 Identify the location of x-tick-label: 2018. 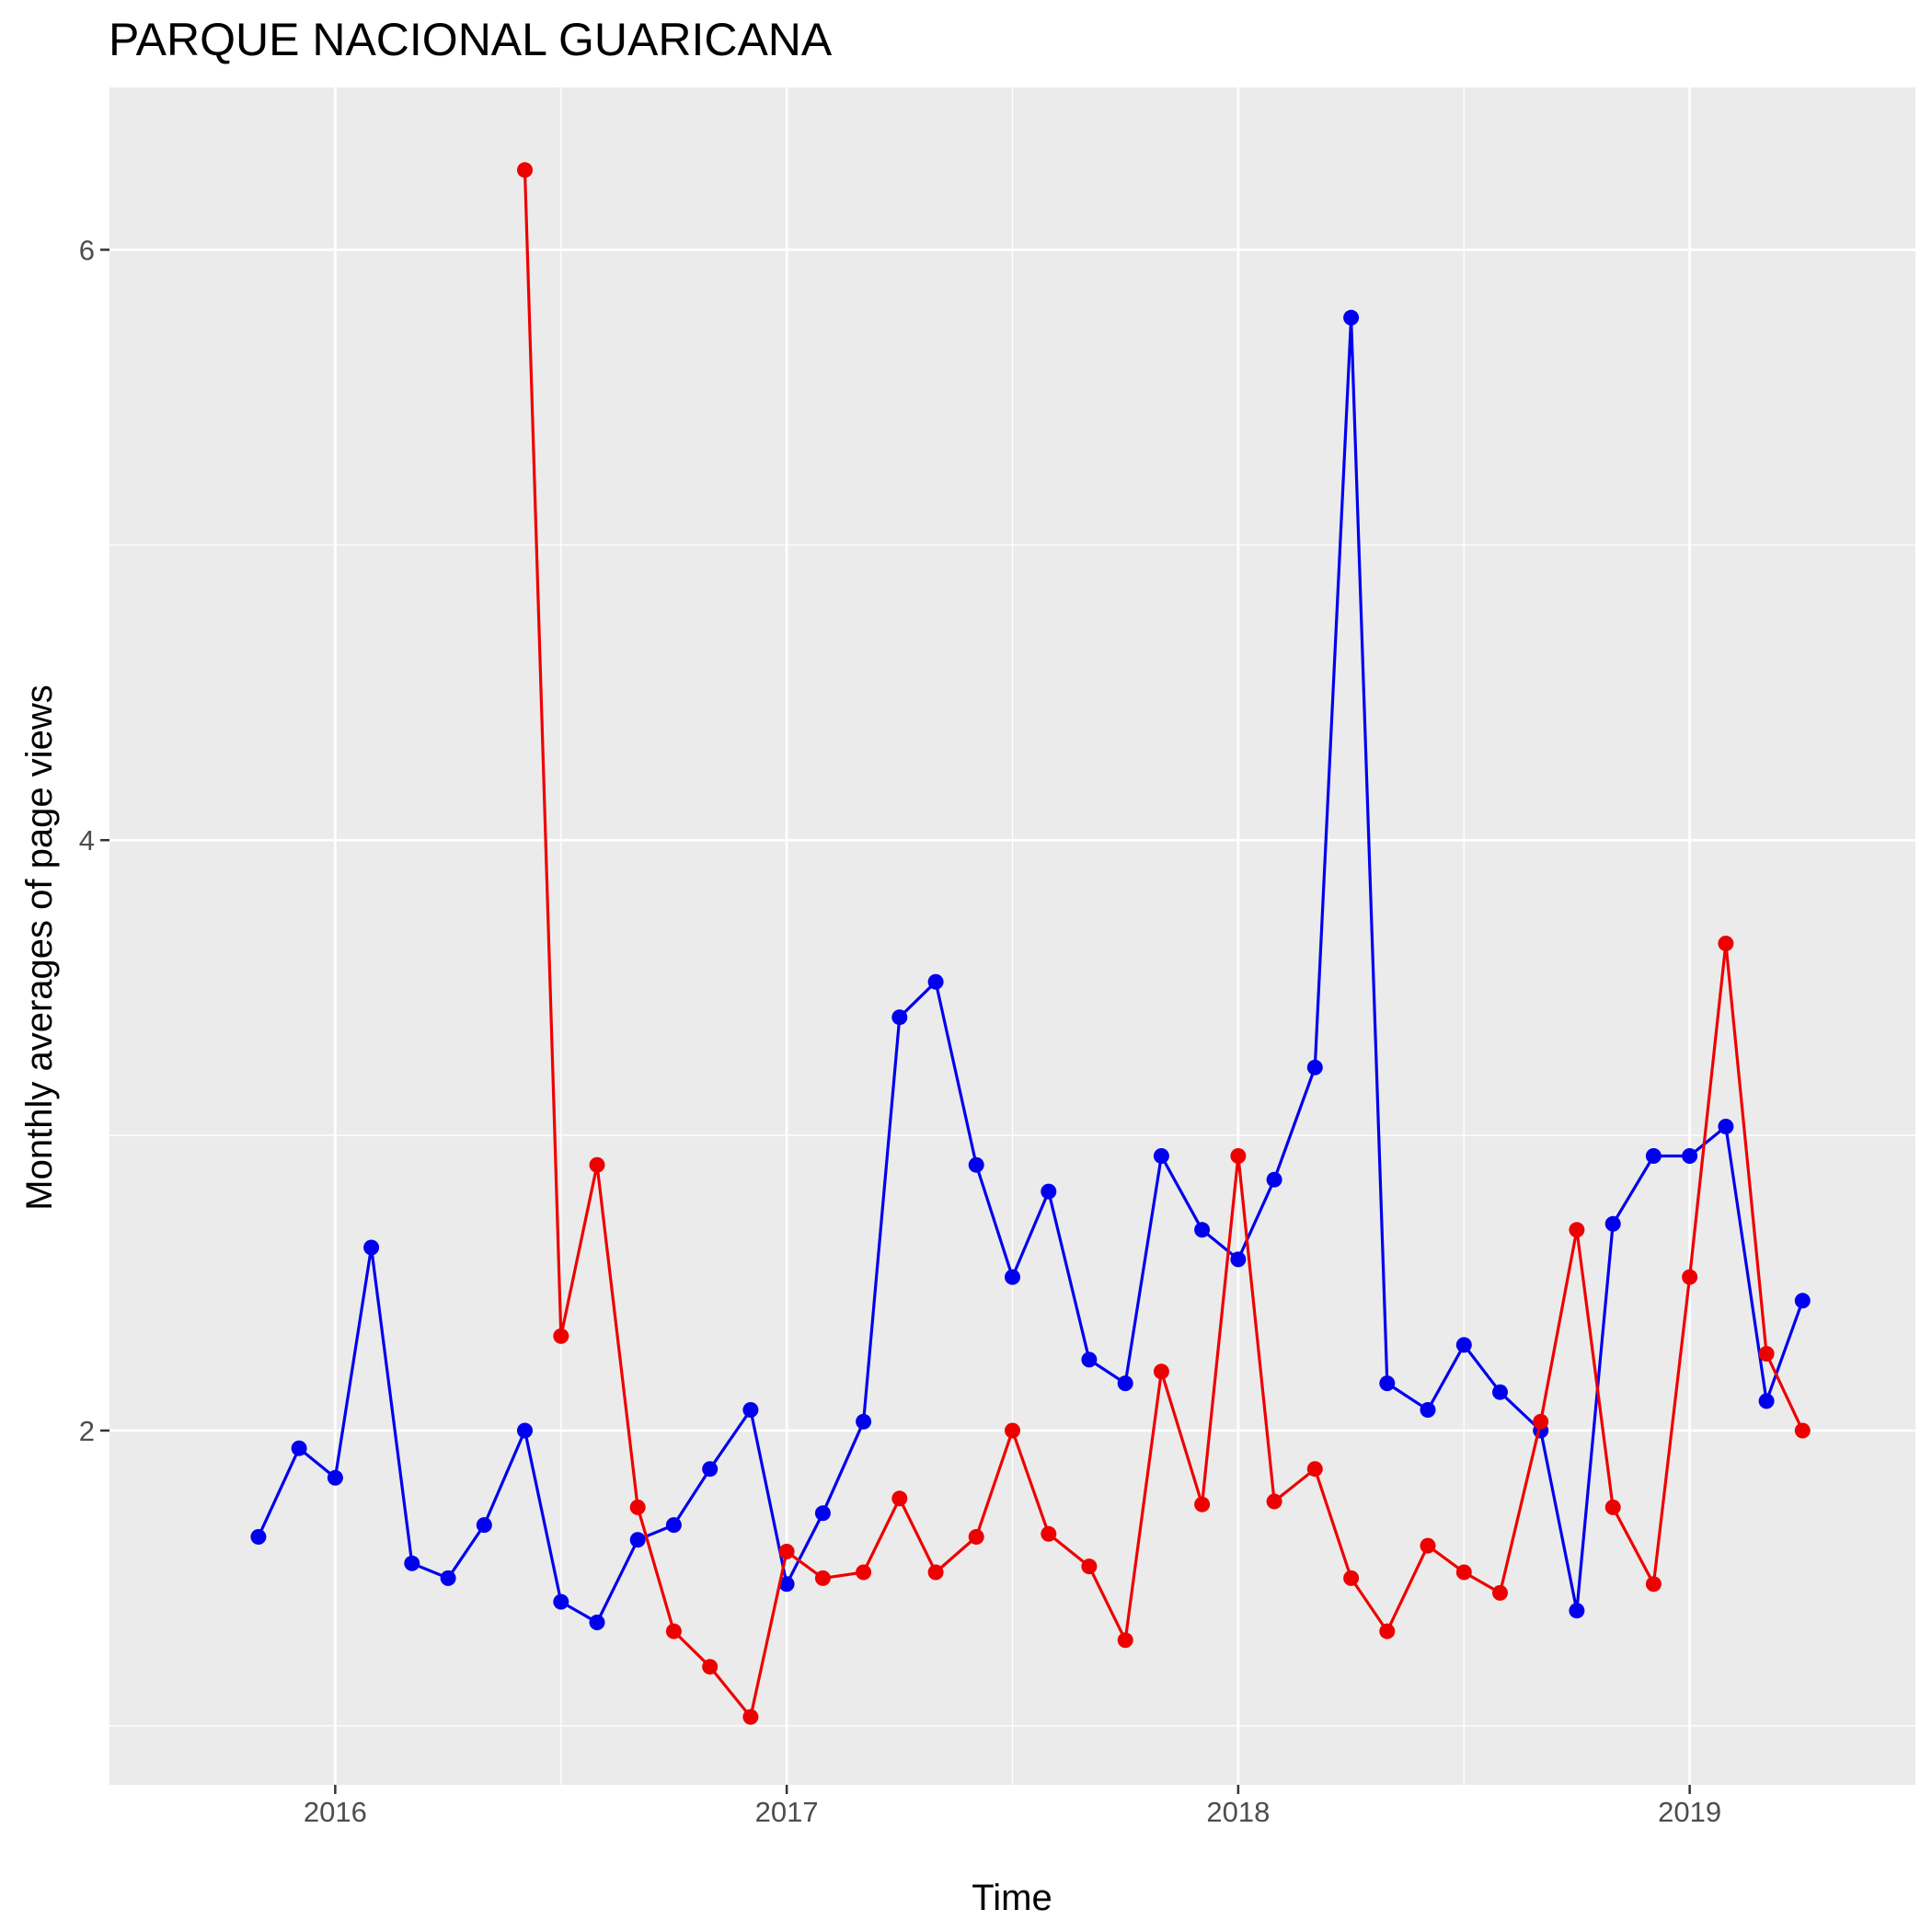
(1238, 1812).